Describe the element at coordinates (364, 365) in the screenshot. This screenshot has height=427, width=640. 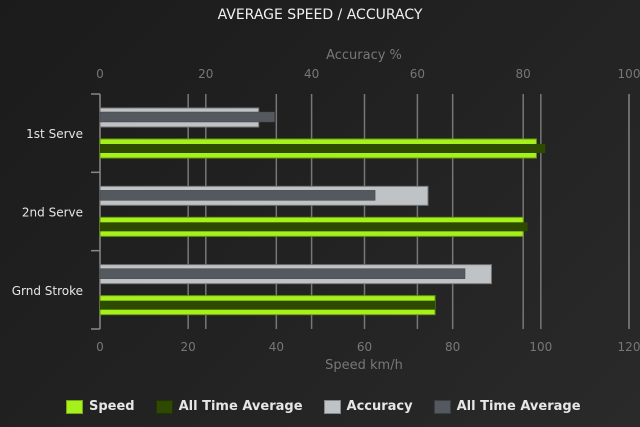
I see `bottom-axis-title: Speed km/h` at that location.